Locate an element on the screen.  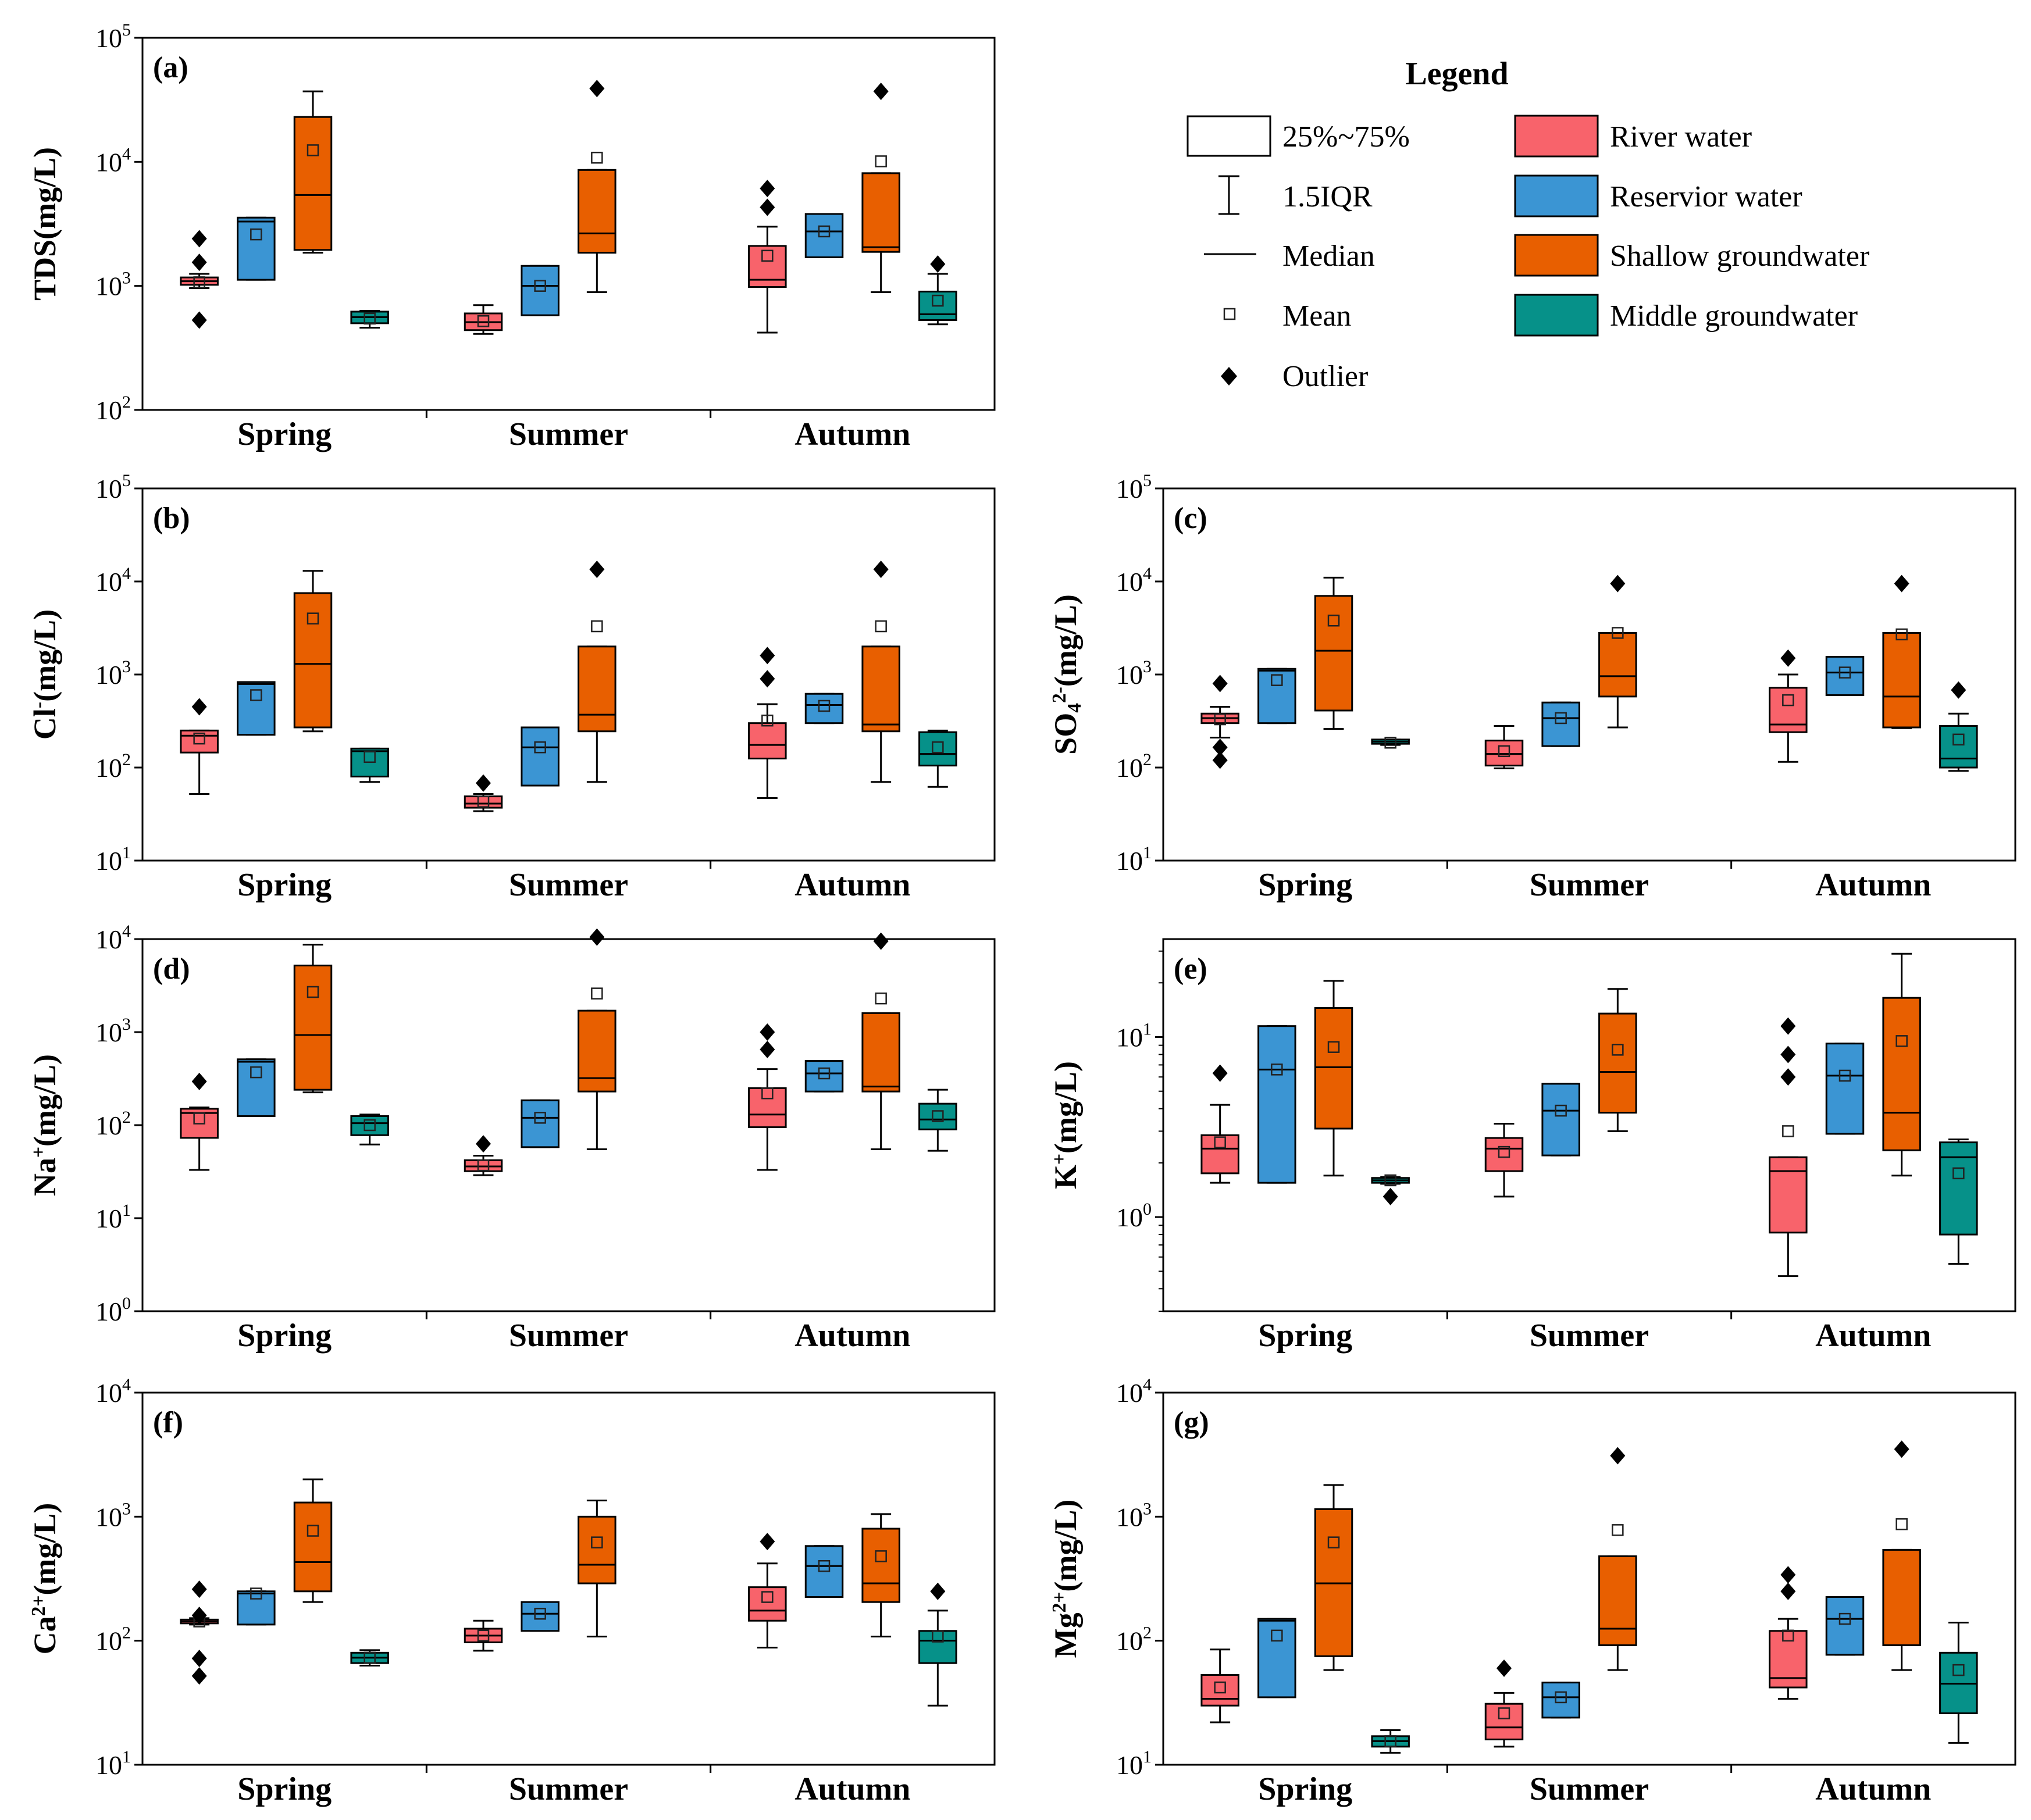
y-axis-label: K+(mg/L) is located at coordinates (1065, 1125).